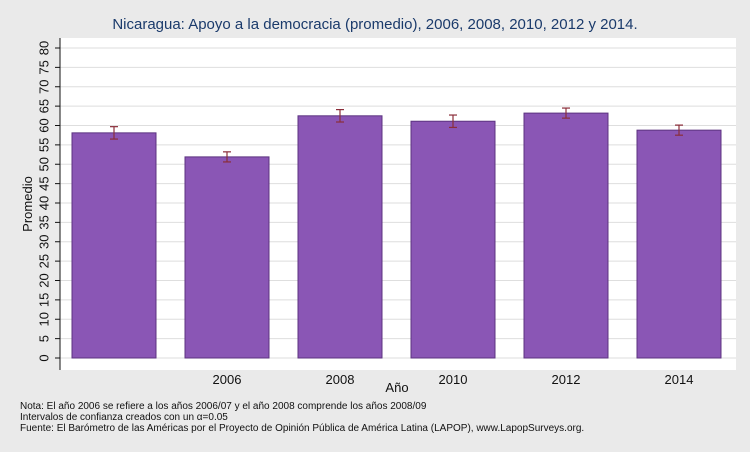 The height and width of the screenshot is (452, 750). I want to click on y-axis-label: Promedio, so click(27, 204).